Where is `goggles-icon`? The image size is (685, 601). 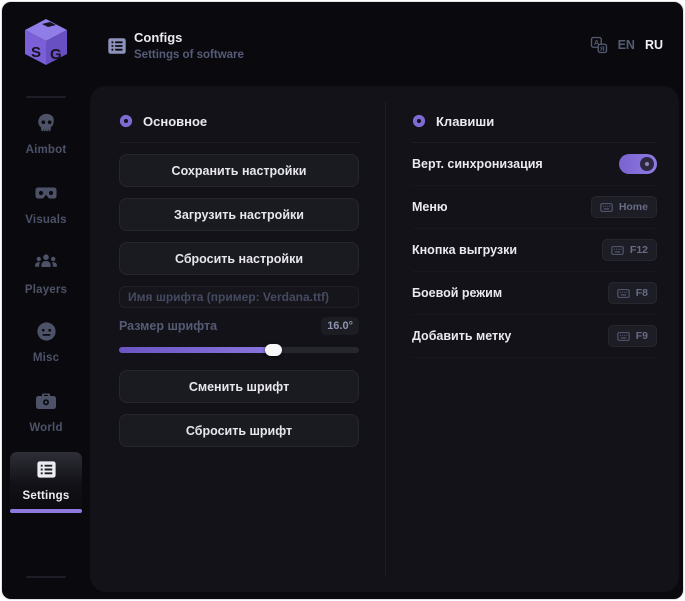 goggles-icon is located at coordinates (46, 193).